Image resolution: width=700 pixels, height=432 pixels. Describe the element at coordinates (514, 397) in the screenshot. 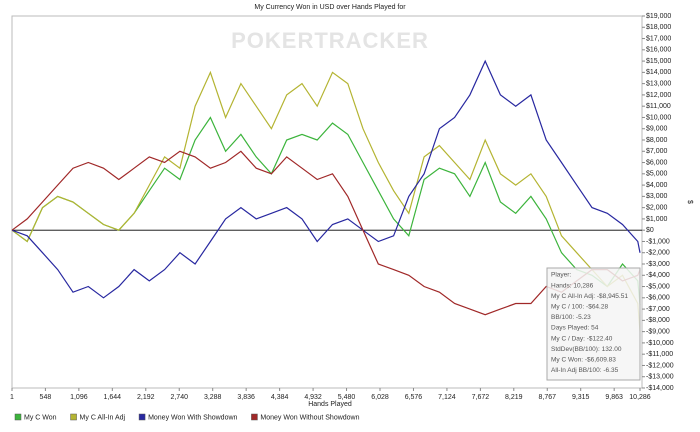

I see `x-tick-label: 8,219` at that location.